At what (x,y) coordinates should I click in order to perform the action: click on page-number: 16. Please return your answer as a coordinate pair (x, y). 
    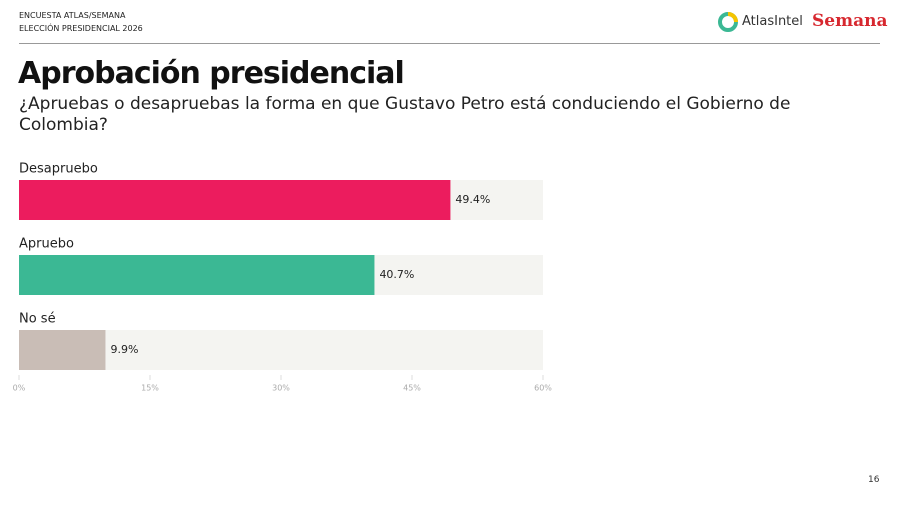
    Looking at the image, I should click on (874, 480).